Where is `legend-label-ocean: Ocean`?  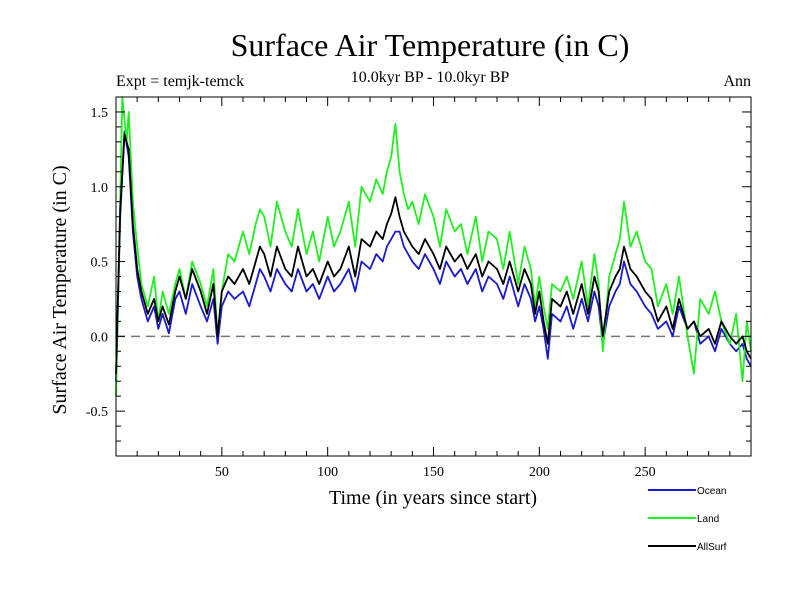
legend-label-ocean: Ocean is located at coordinates (711, 491).